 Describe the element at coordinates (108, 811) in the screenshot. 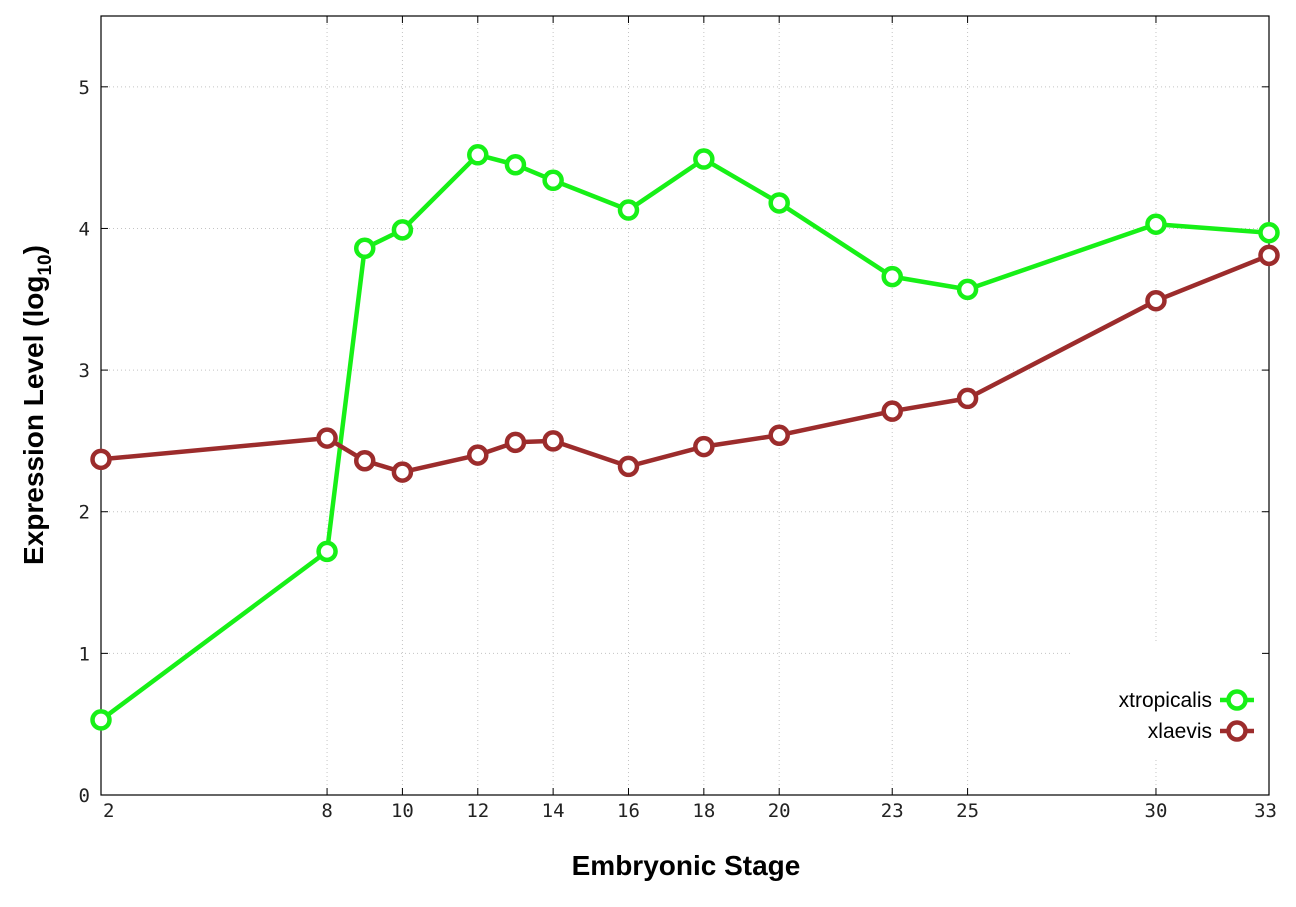

I see `x-tick-label: 2` at that location.